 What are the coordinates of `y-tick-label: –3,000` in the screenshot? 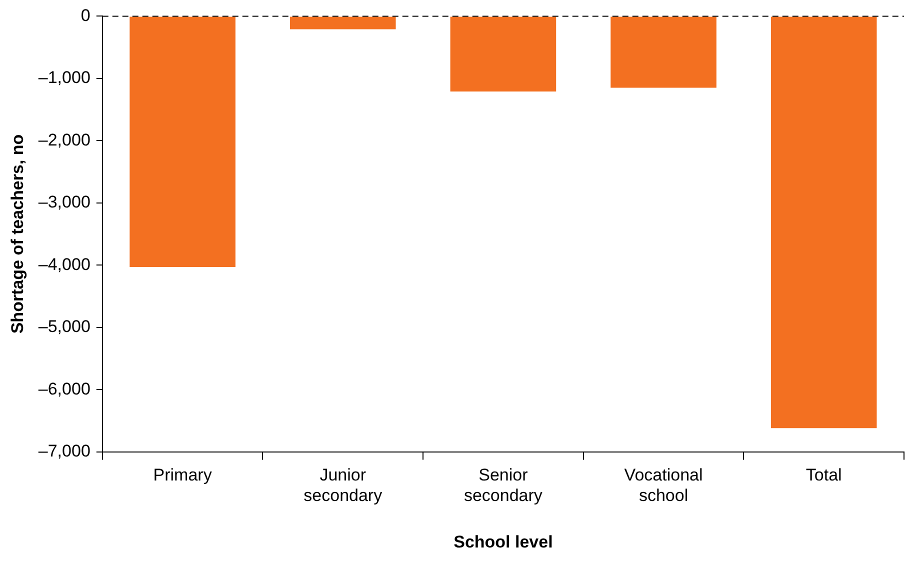 It's located at (64, 202).